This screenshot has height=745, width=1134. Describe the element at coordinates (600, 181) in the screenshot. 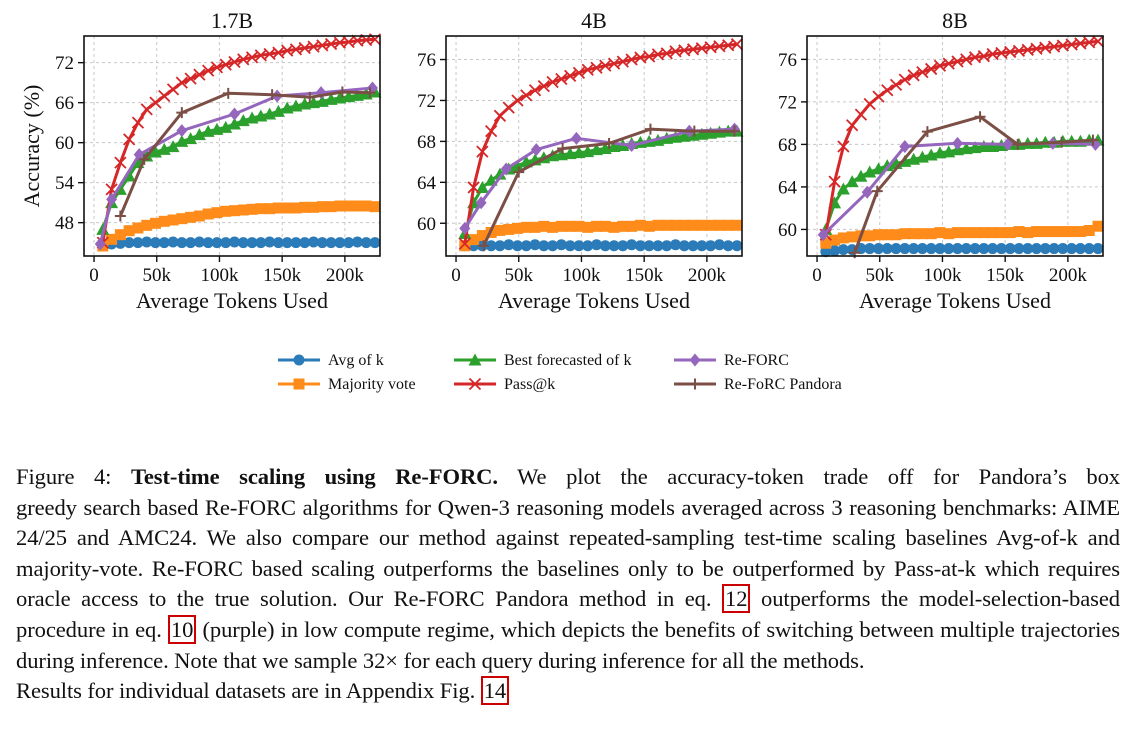

I see `series-line-best` at that location.